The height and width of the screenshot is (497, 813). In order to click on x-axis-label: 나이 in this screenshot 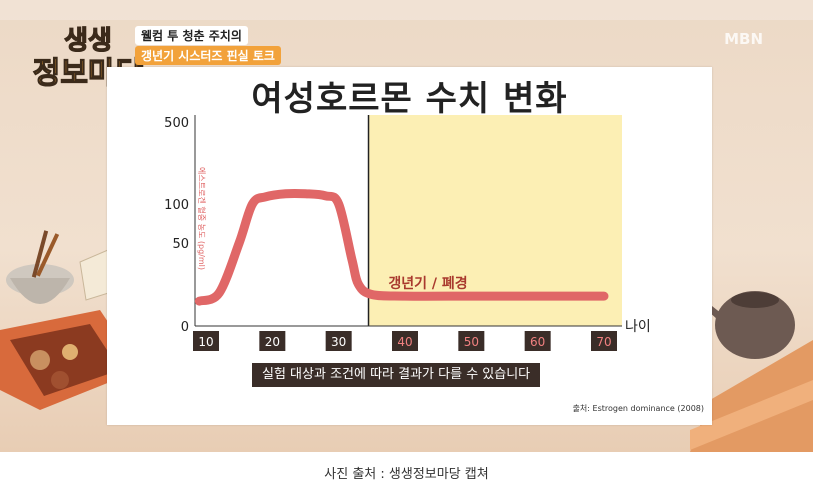, I will do `click(638, 327)`.